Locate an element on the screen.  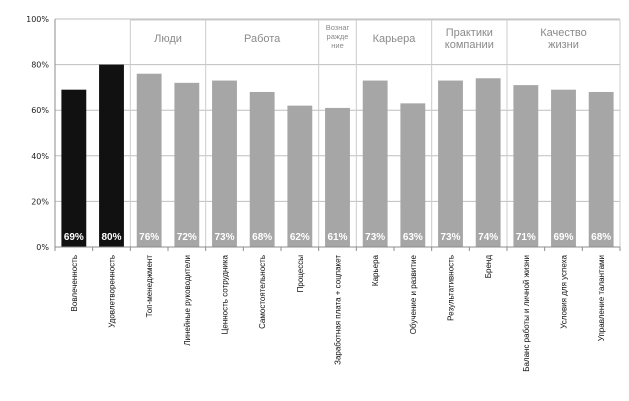
y-tick-label: 100% is located at coordinates (37, 19).